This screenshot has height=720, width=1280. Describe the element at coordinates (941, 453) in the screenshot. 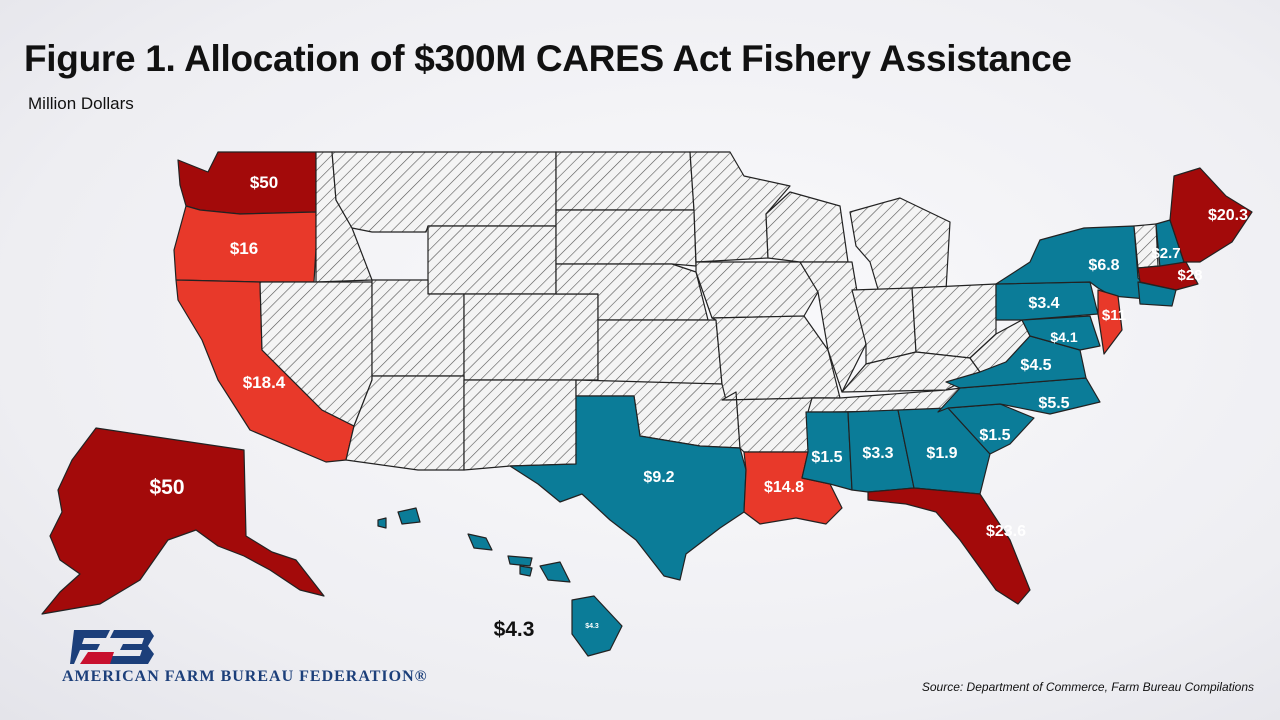

I see `label-ga: $1.9` at that location.